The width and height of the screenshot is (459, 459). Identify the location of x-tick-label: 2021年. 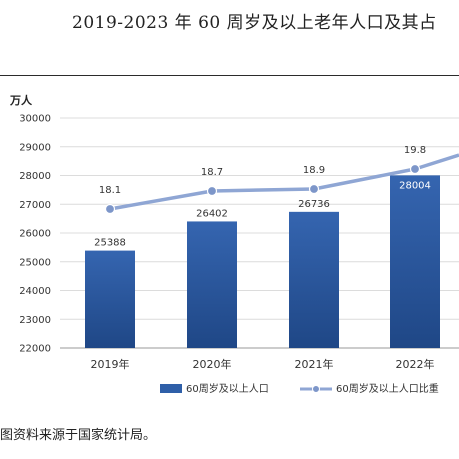
(314, 364).